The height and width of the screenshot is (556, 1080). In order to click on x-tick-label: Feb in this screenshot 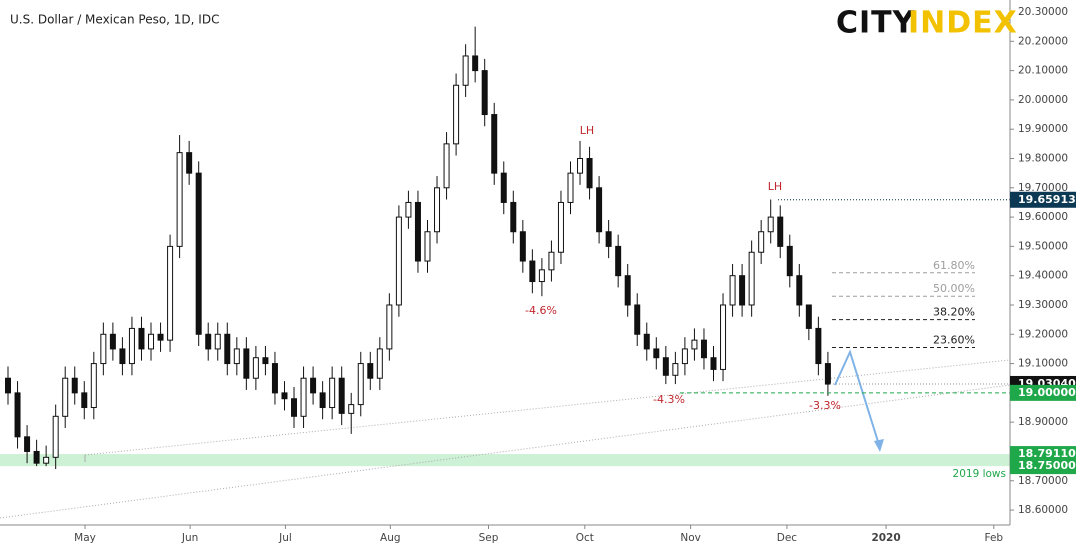, I will do `click(993, 538)`.